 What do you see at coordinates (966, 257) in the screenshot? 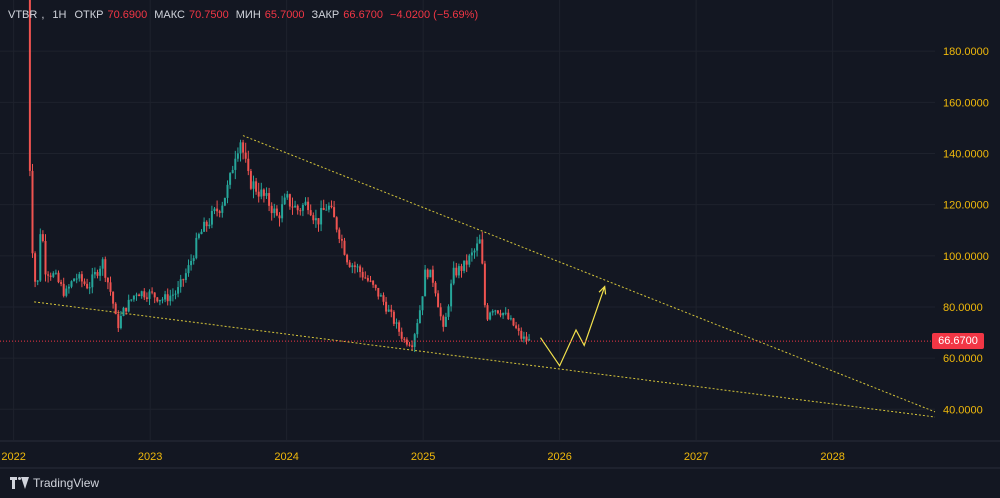
I see `price-tick-label: 100.0000` at bounding box center [966, 257].